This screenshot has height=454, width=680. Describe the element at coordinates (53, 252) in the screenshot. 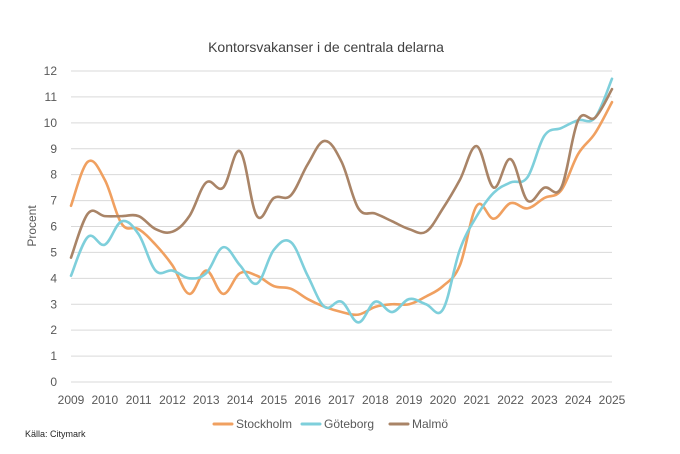

I see `y-tick-label: 5` at that location.